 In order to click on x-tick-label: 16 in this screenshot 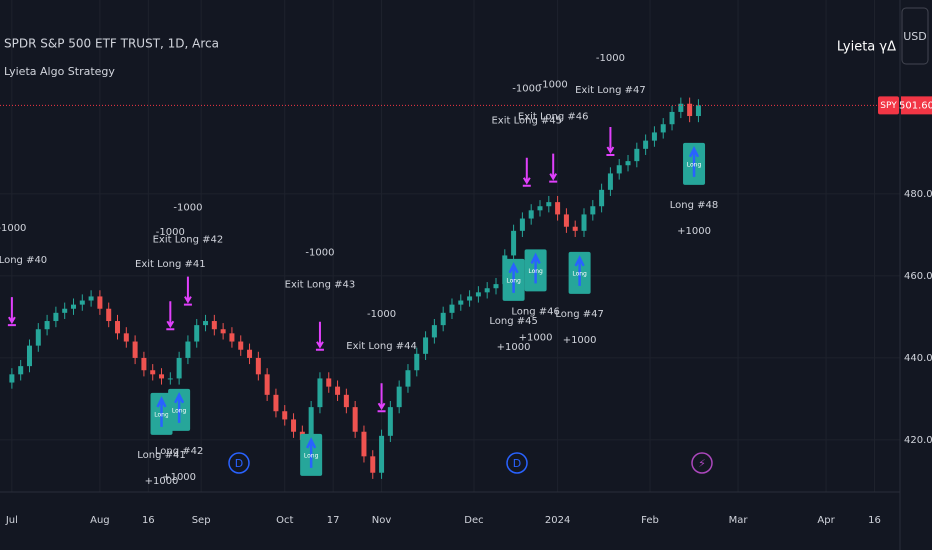, I will do `click(874, 520)`.